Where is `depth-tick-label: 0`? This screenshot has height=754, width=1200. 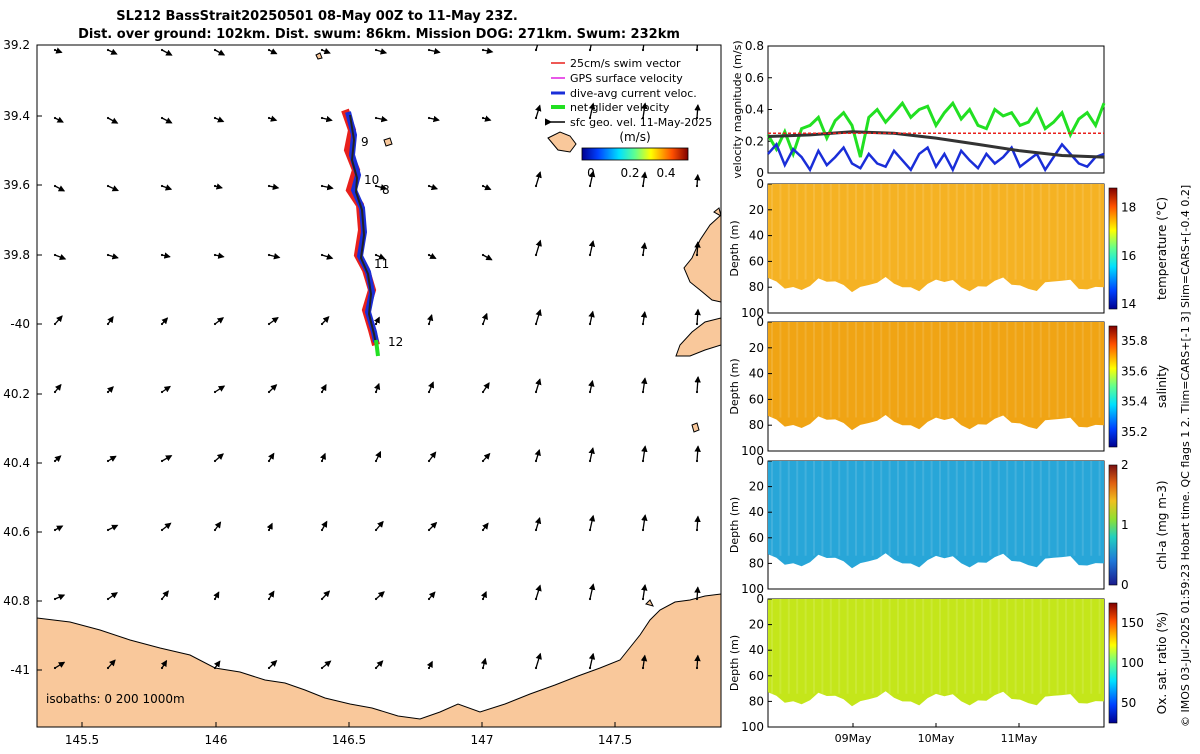
depth-tick-label: 0 is located at coordinates (760, 599).